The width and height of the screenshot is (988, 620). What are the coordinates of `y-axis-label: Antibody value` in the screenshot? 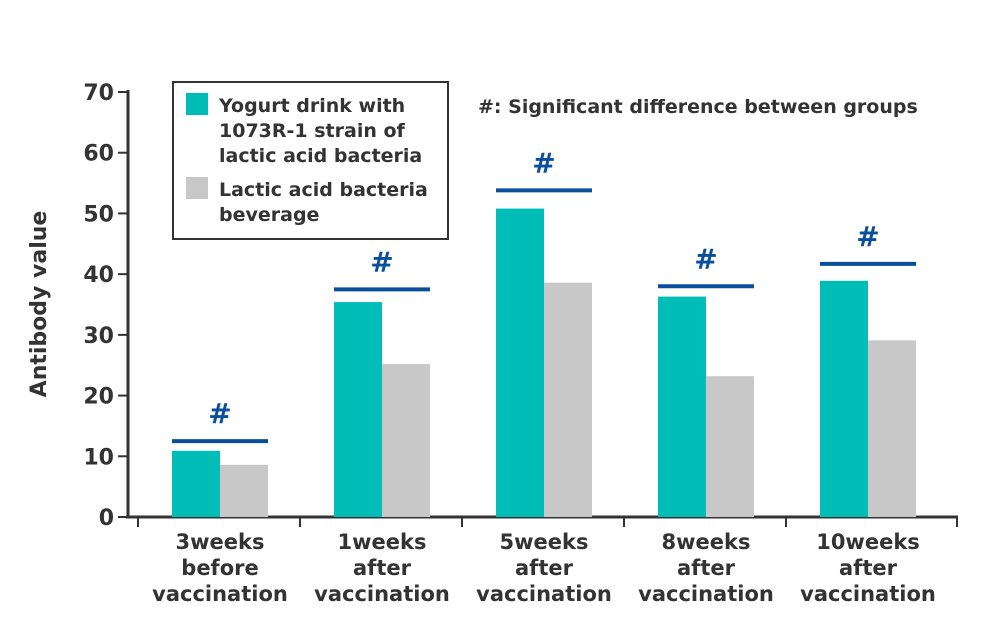 It's located at (39, 304).